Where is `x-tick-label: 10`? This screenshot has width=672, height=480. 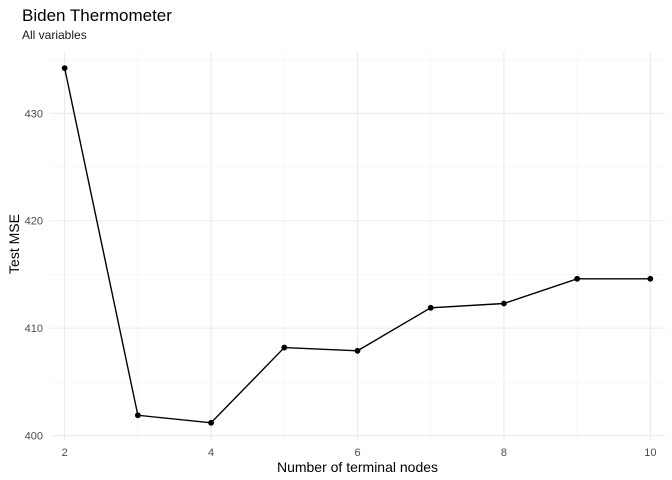
x-tick-label: 10 is located at coordinates (650, 453).